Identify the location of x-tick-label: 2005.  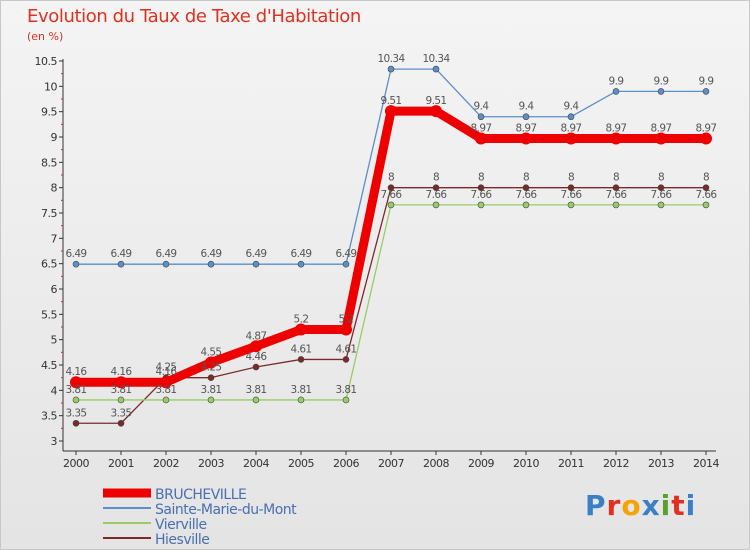
(301, 463).